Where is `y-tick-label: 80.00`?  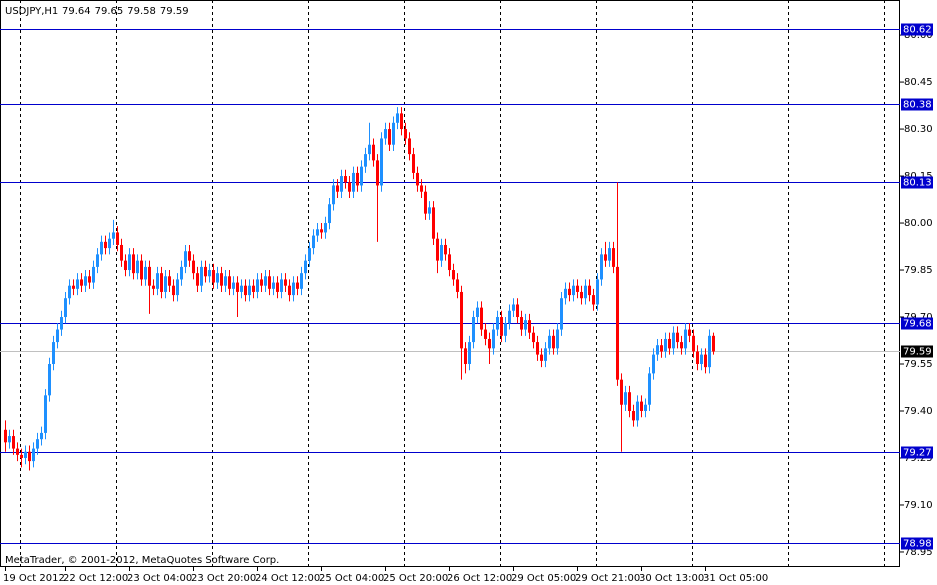
y-tick-label: 80.00 is located at coordinates (918, 223).